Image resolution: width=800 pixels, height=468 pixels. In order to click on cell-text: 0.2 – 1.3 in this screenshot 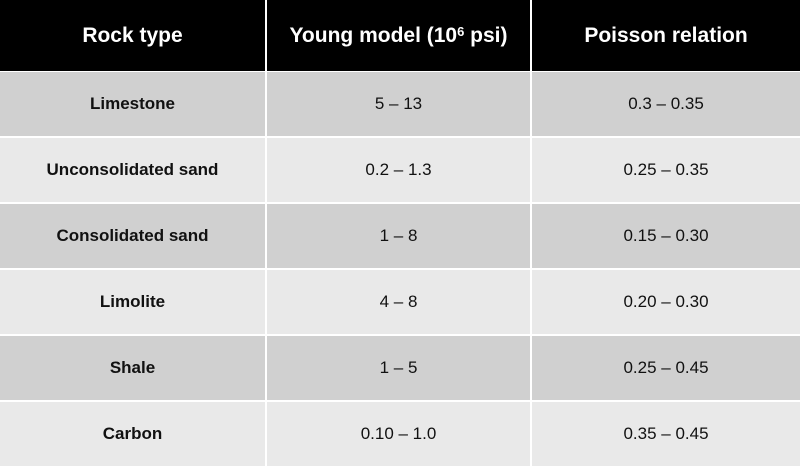, I will do `click(398, 169)`.